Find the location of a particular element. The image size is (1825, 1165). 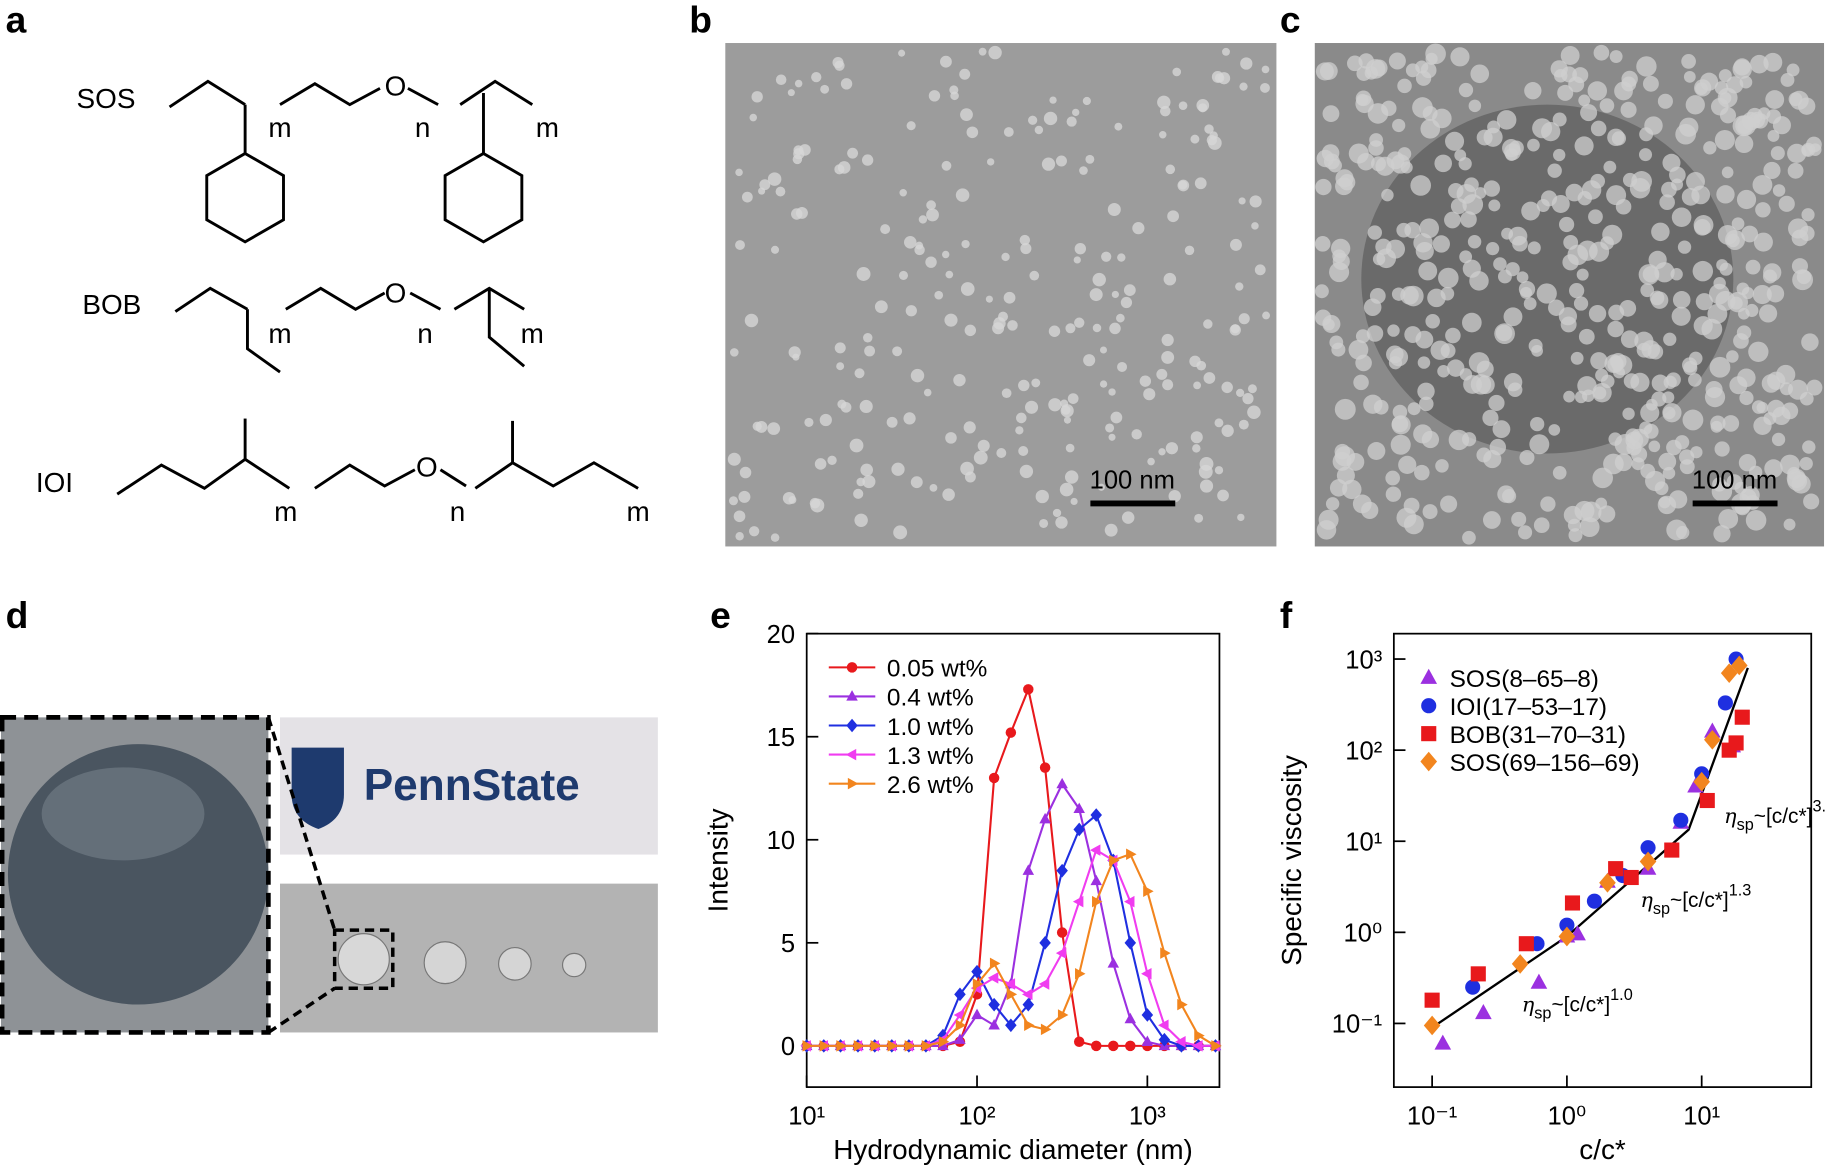

legend-label: SOS(69–156–69) is located at coordinates (1545, 763).